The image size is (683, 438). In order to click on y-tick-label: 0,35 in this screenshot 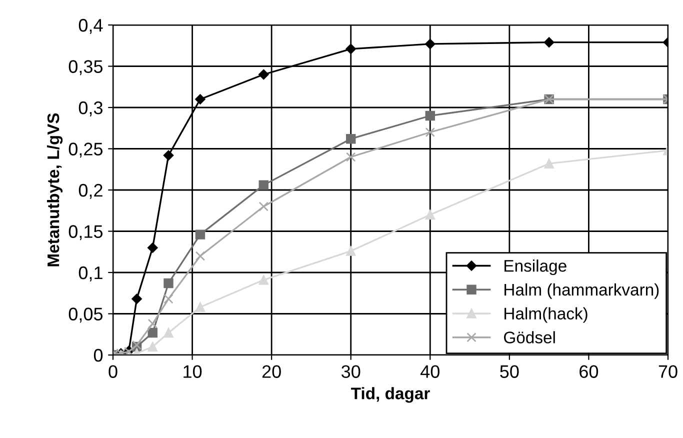, I will do `click(85, 68)`.